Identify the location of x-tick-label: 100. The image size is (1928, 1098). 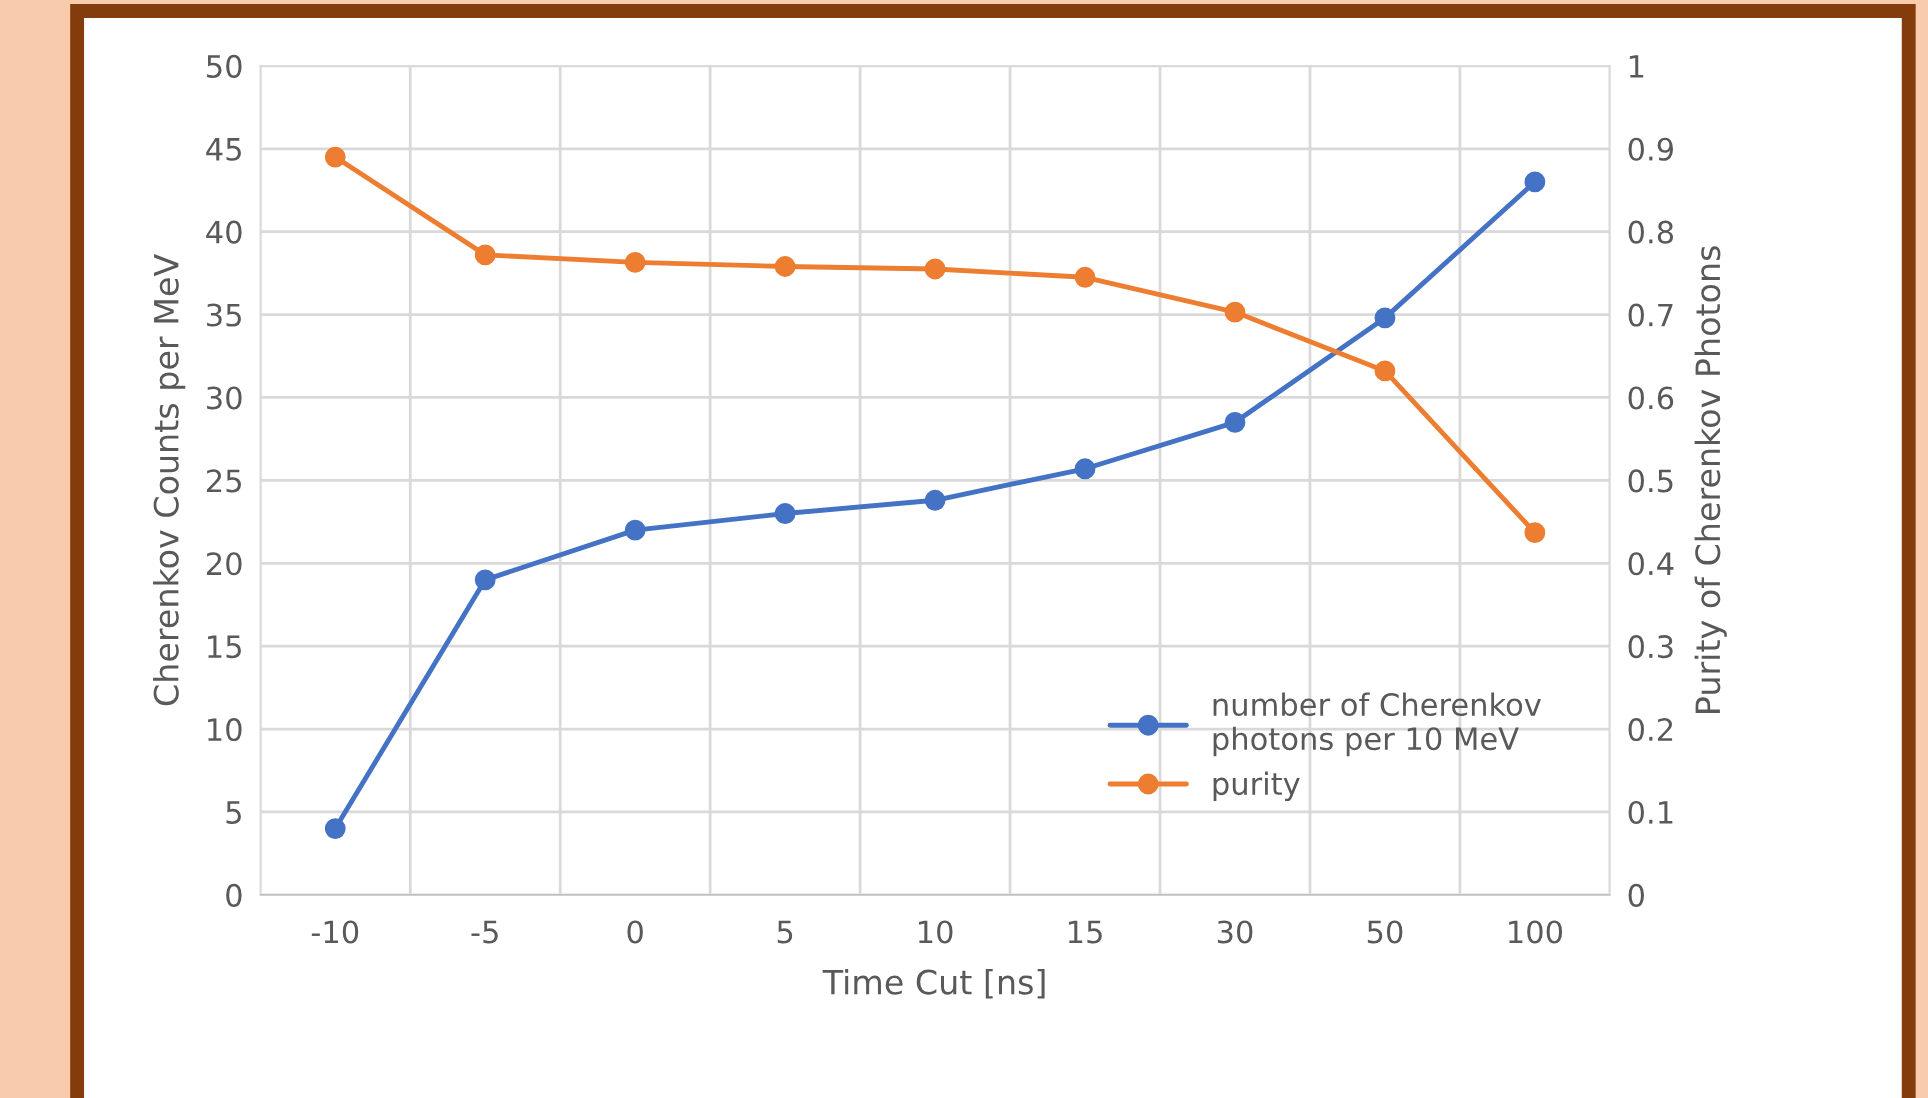
(1536, 932).